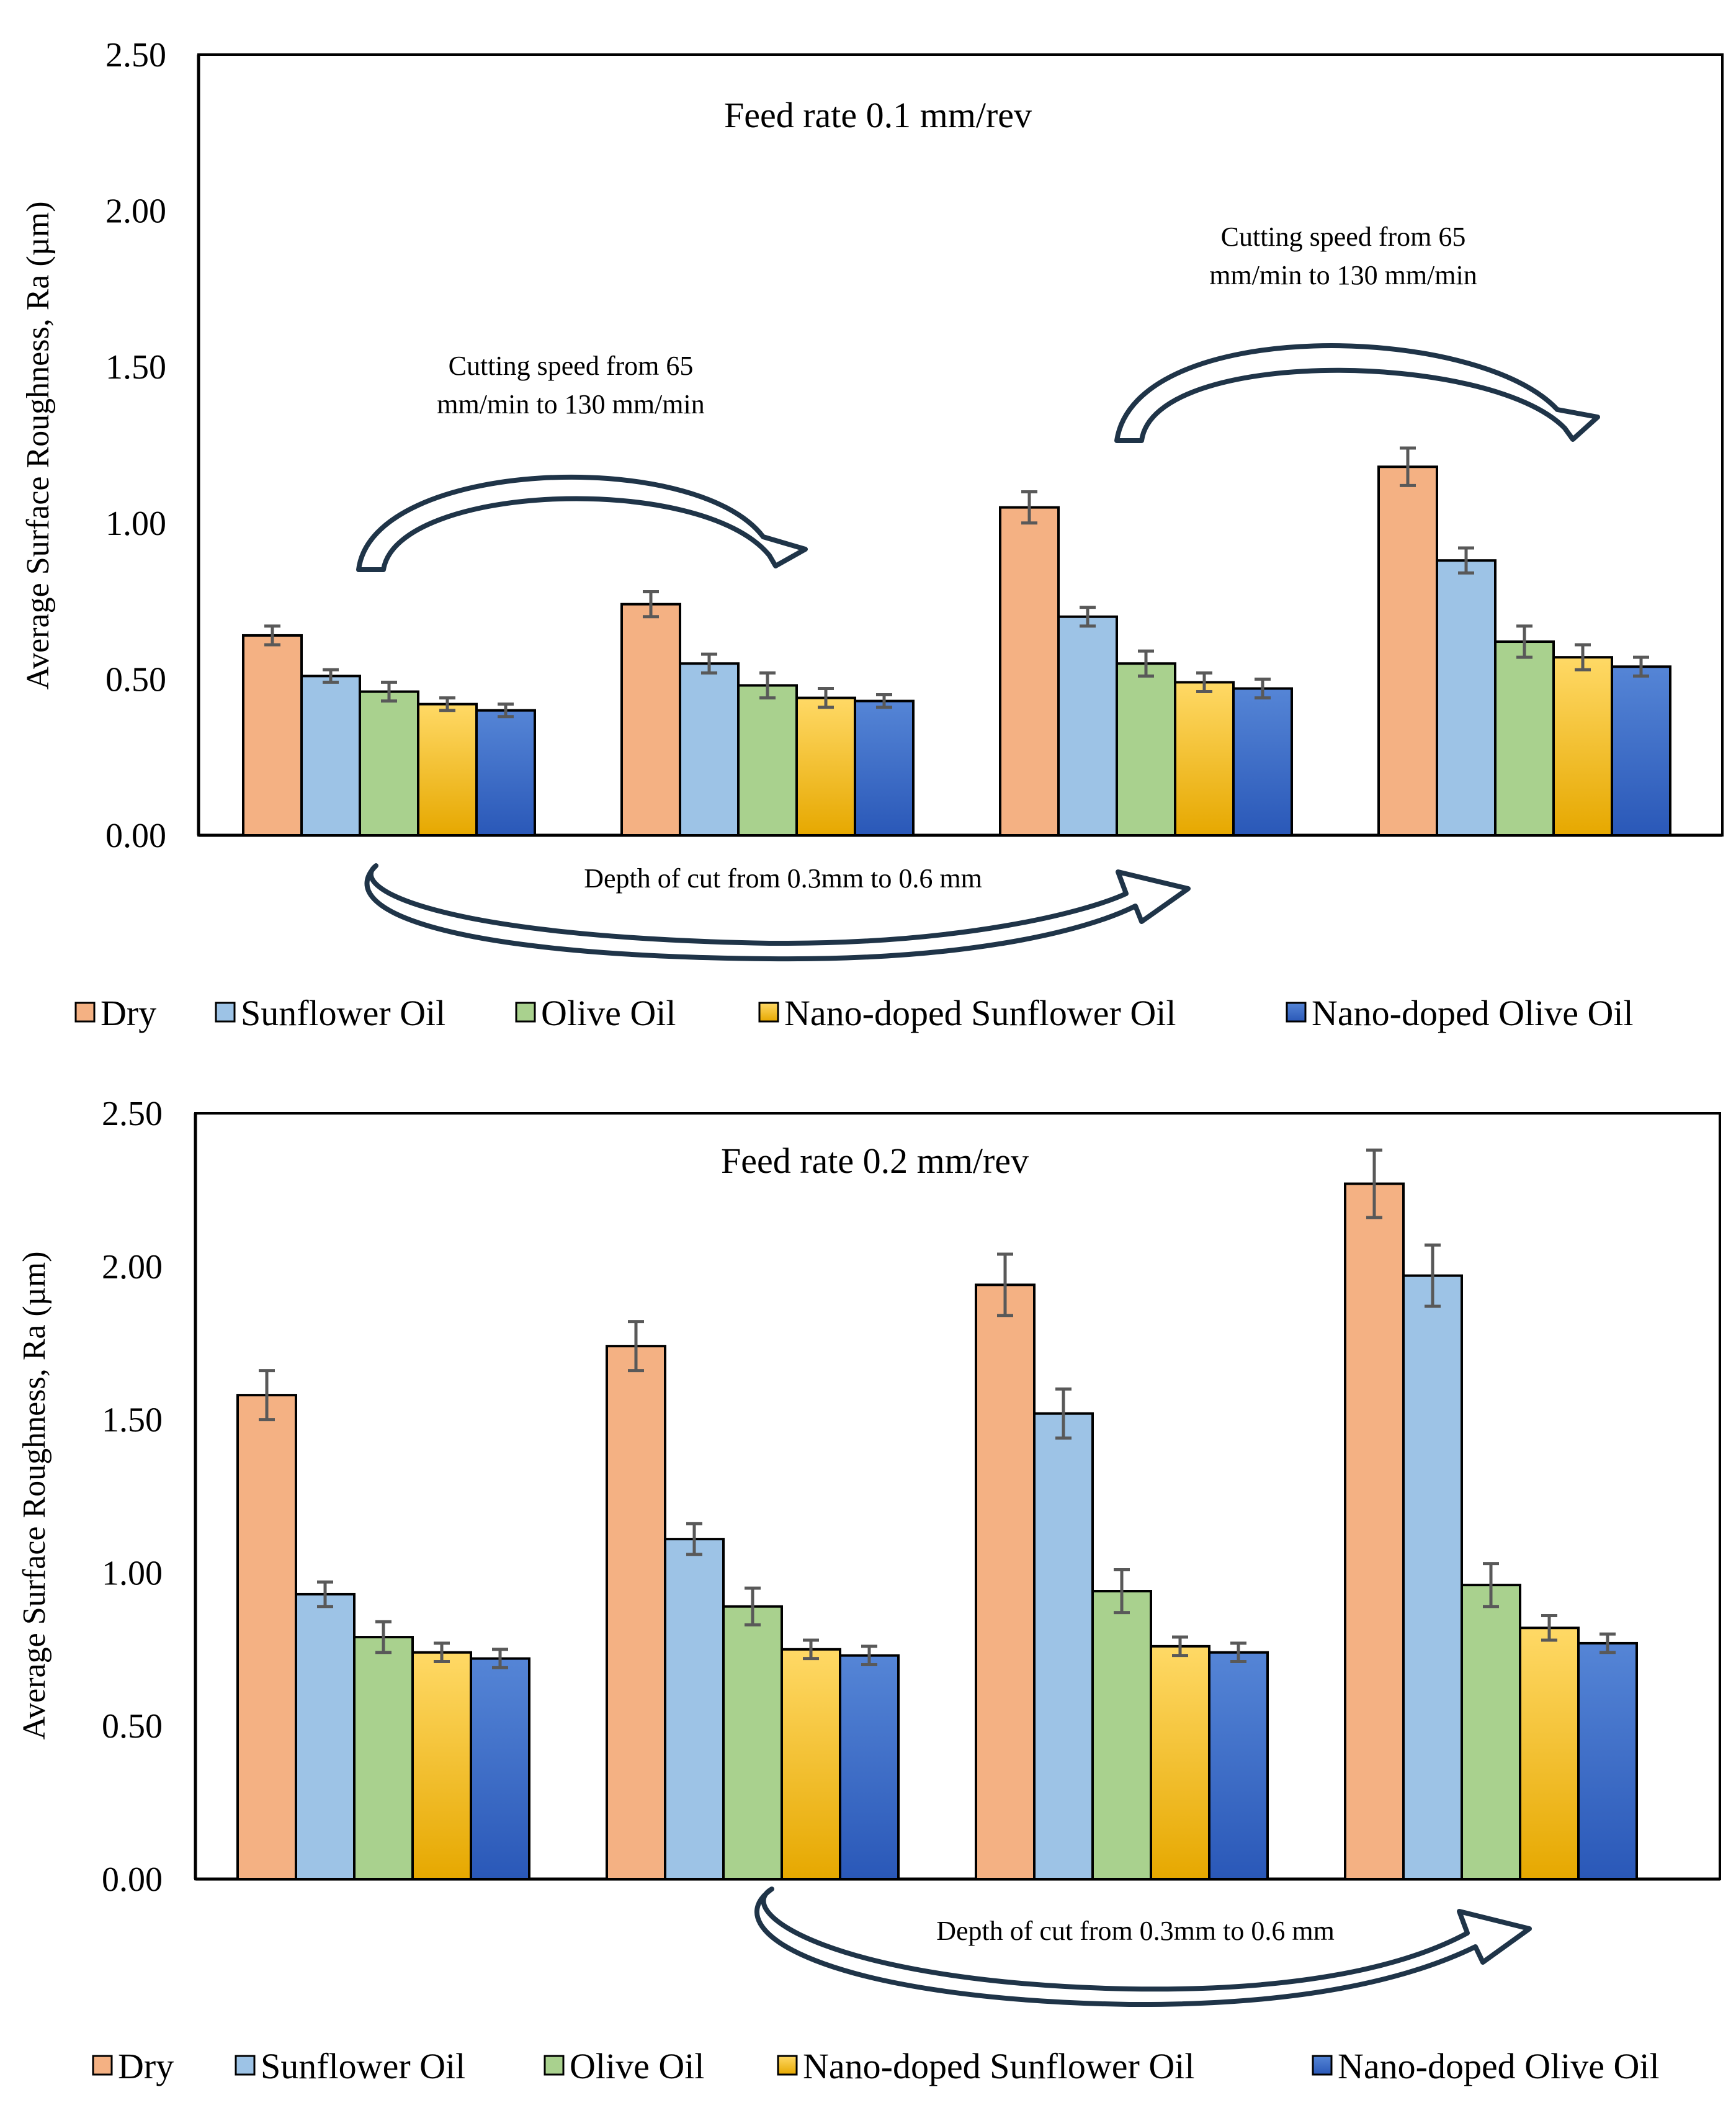 This screenshot has height=2118, width=1736. I want to click on y-tick-label: 2.50, so click(132, 1114).